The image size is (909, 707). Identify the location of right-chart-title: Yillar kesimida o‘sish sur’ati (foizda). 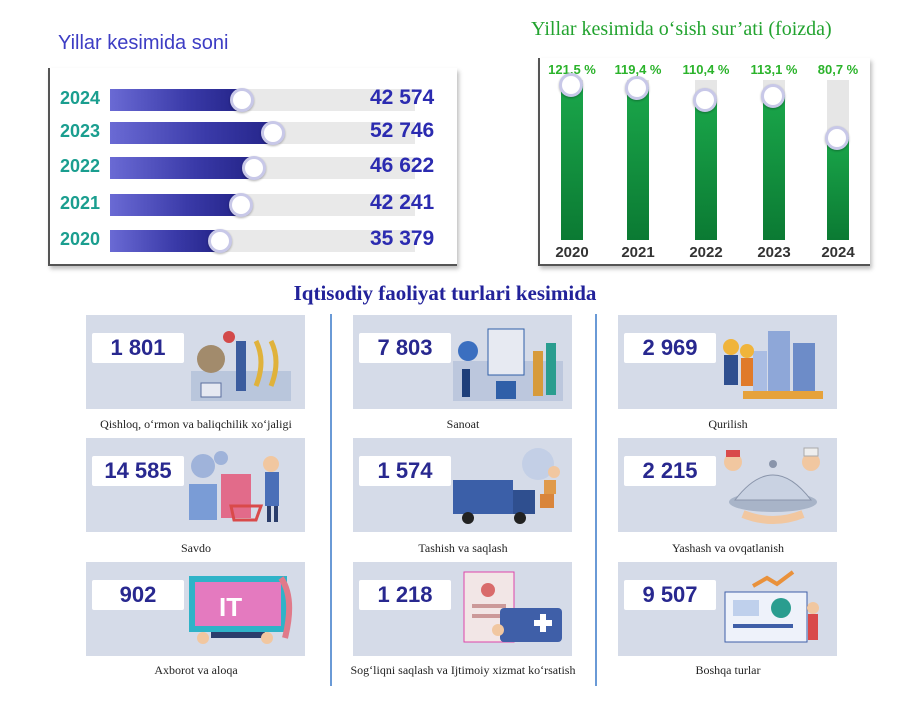
(681, 29).